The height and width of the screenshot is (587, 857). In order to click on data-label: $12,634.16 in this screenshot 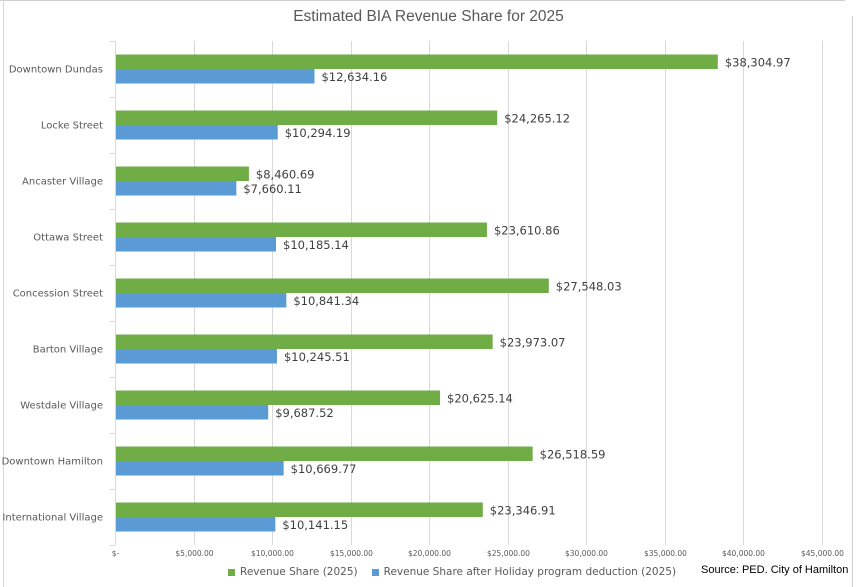, I will do `click(354, 77)`.